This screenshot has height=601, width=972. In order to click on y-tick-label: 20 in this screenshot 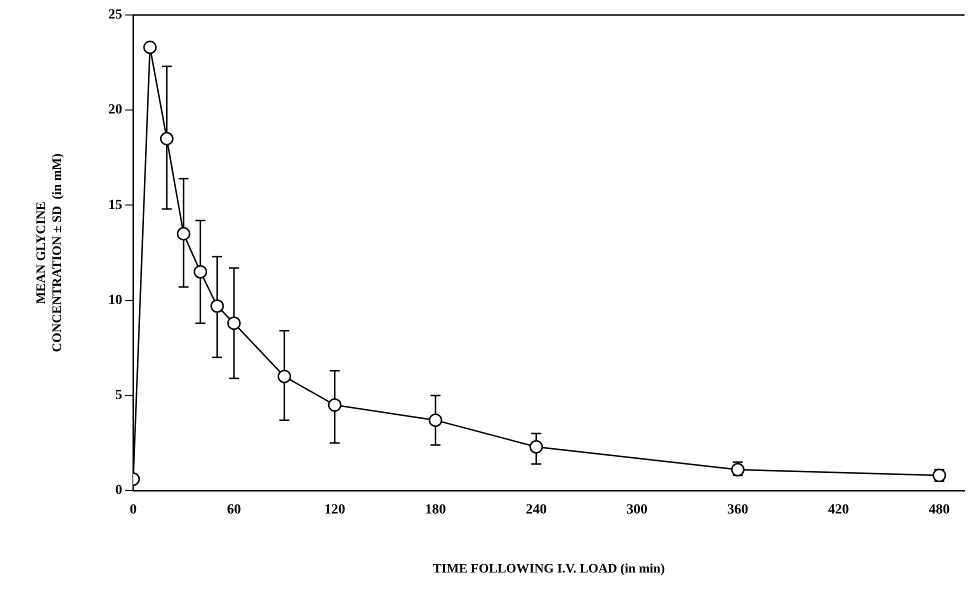, I will do `click(115, 110)`.